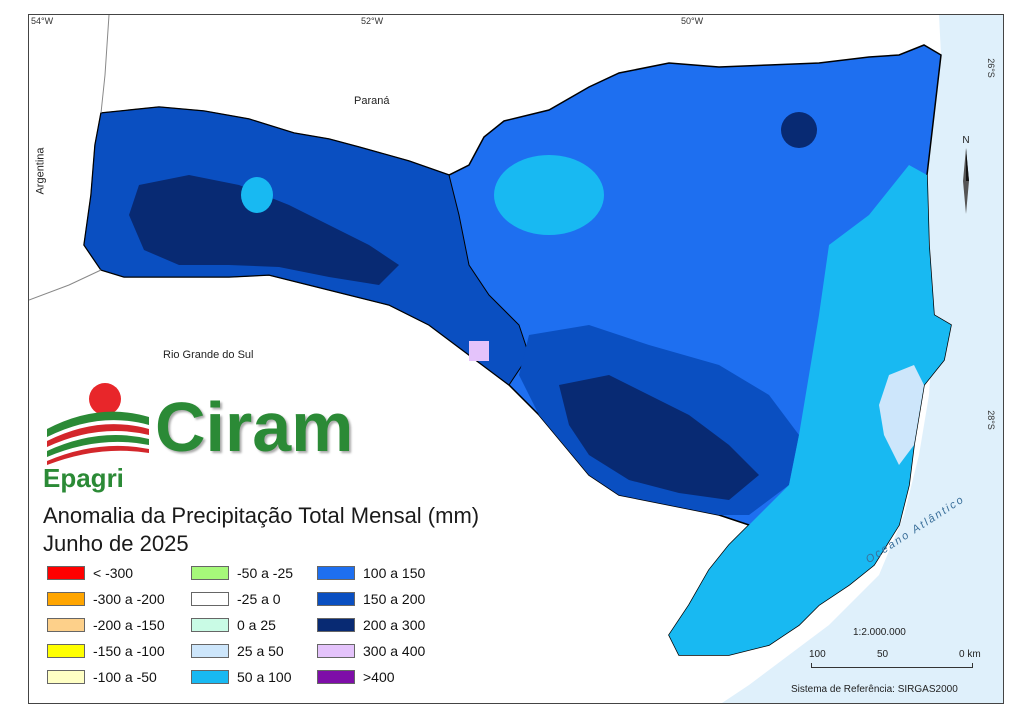 This screenshot has width=1024, height=724. I want to click on legend-item: 200 a 300, so click(371, 625).